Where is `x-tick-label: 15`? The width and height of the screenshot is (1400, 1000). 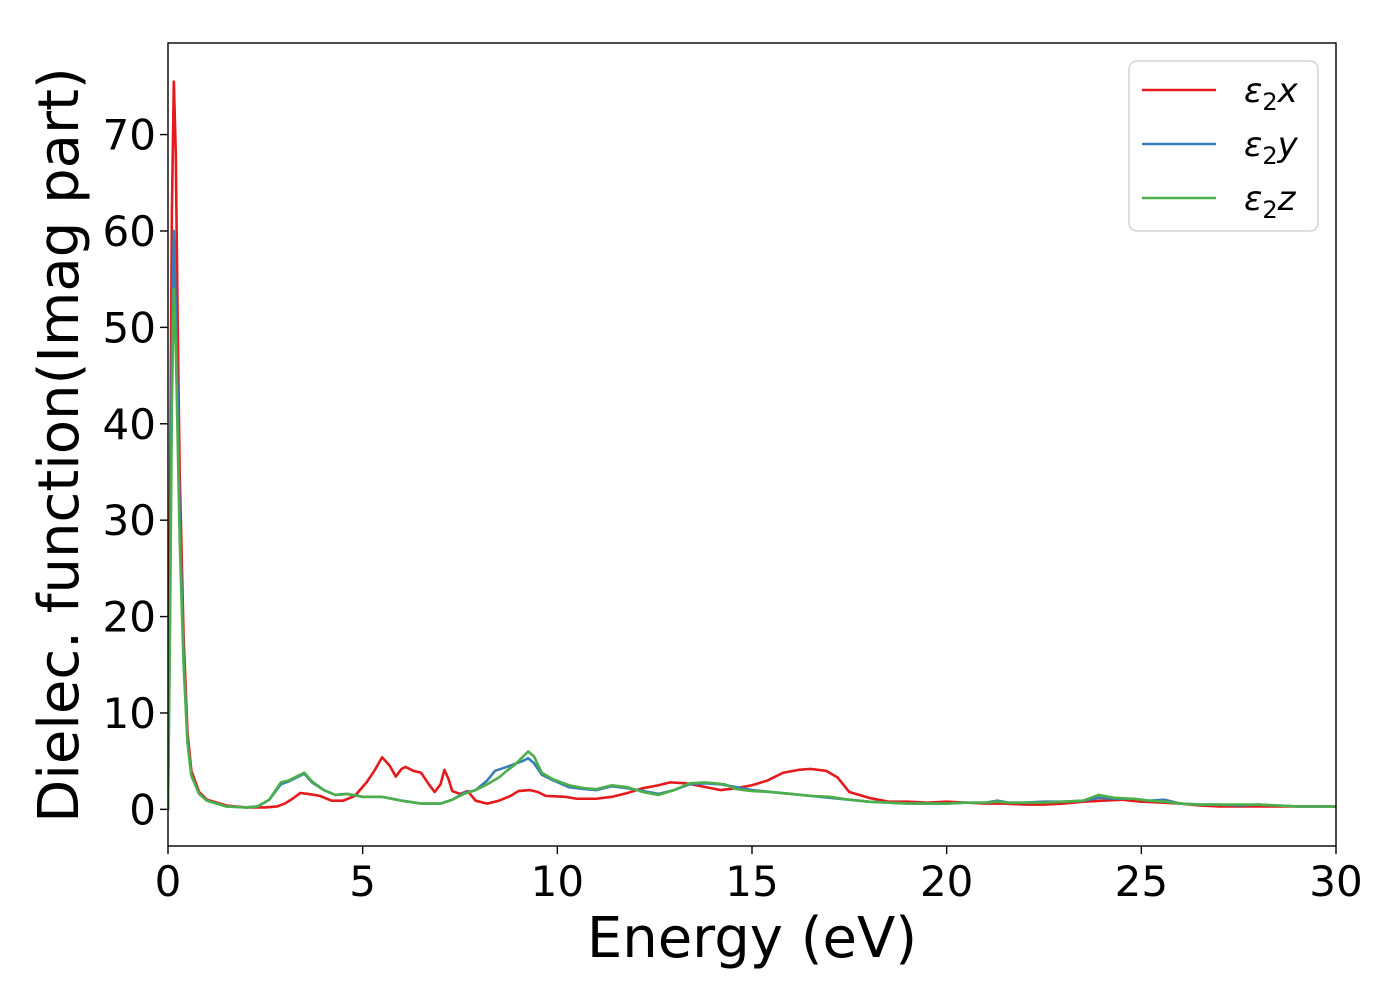 x-tick-label: 15 is located at coordinates (751, 881).